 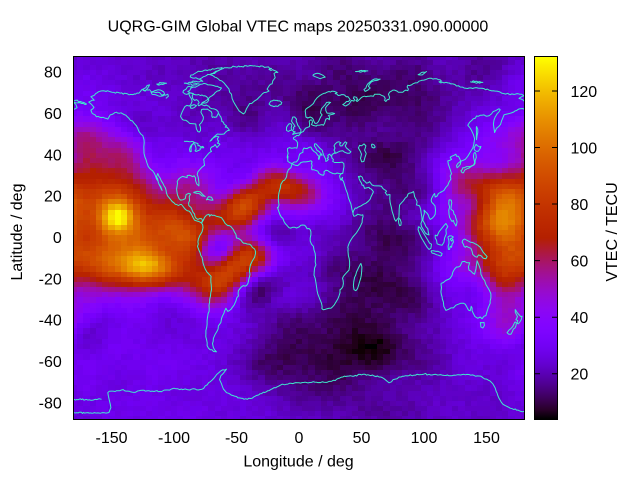 What do you see at coordinates (362, 438) in the screenshot?
I see `svg-text: 50` at bounding box center [362, 438].